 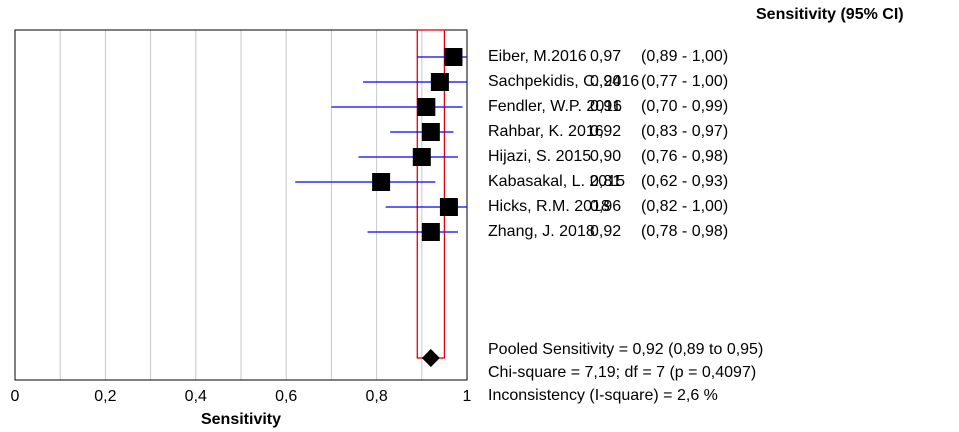 I want to click on x-tick-label: 0, so click(x=15, y=396).